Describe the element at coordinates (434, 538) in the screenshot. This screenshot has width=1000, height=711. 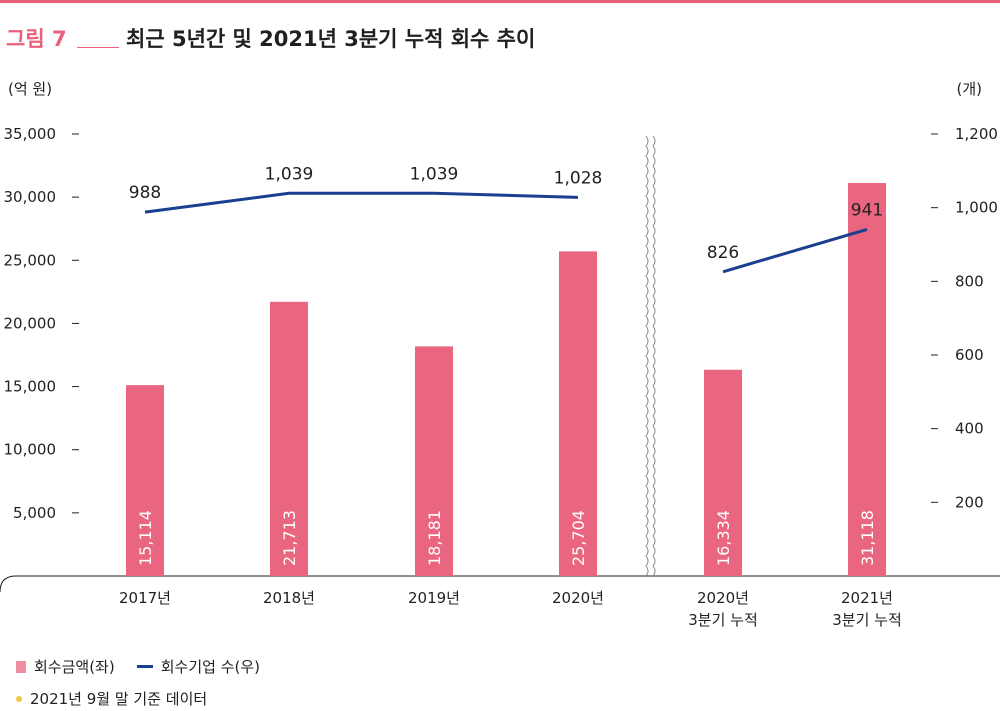
I see `bar-value-label: 18,181` at that location.